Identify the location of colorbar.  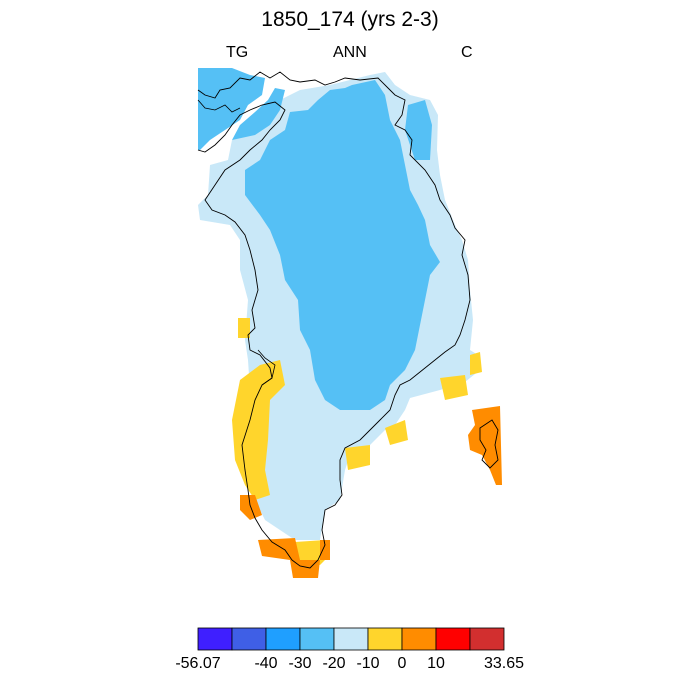
(351, 639).